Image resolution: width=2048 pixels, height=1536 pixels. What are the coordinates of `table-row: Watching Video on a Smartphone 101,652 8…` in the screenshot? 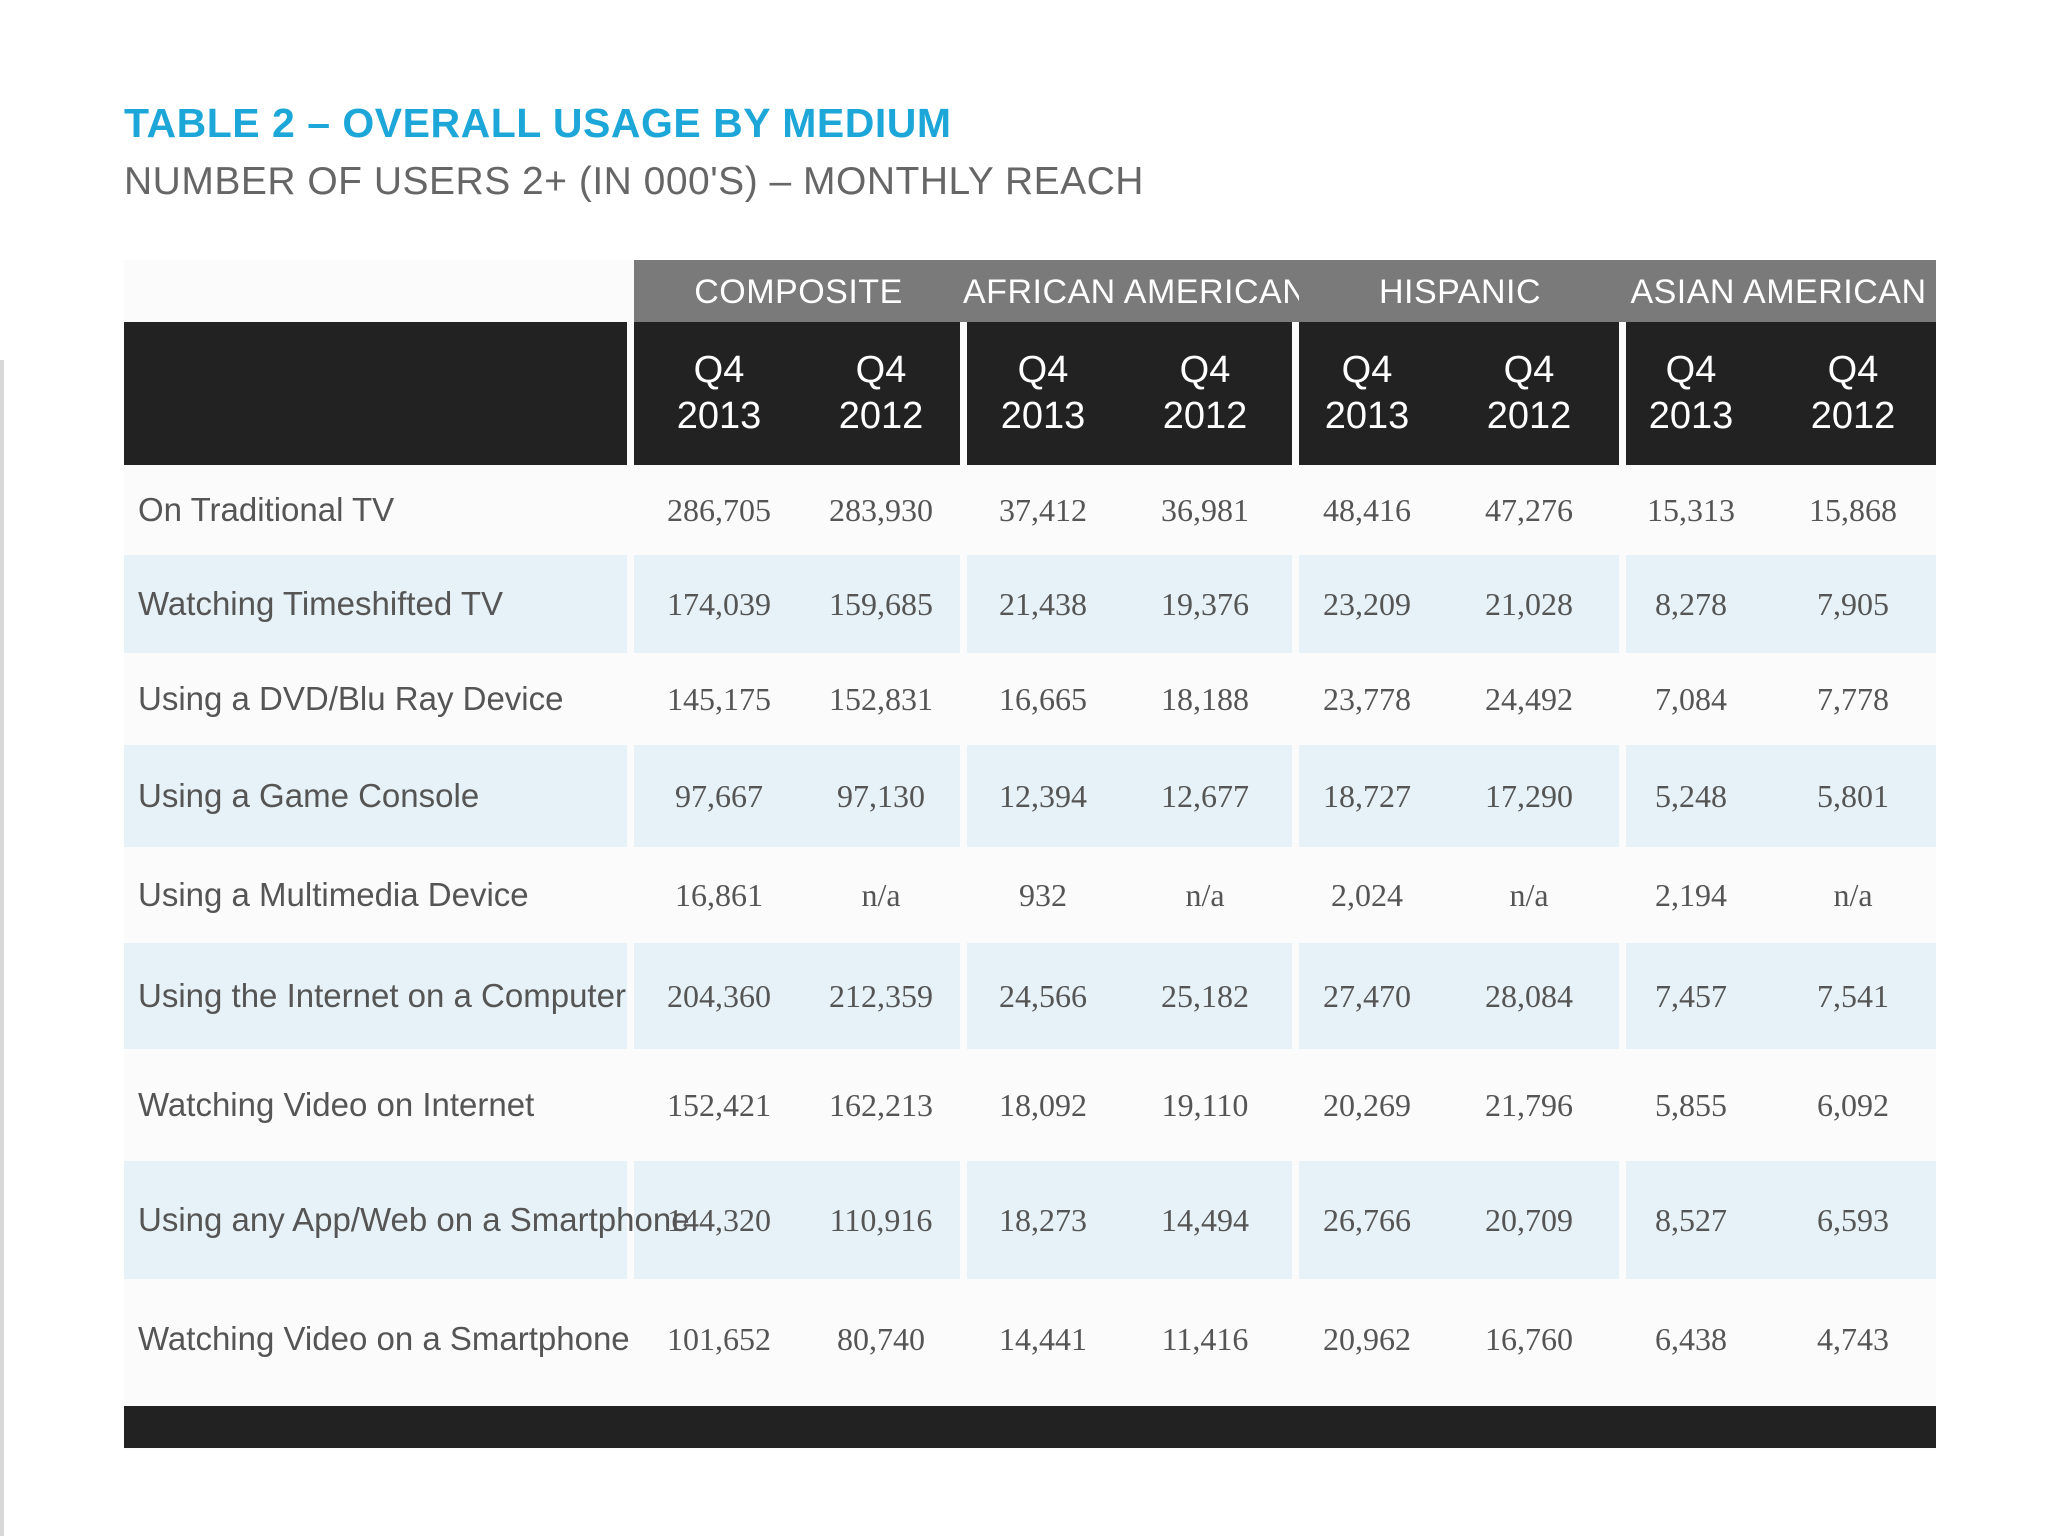 It's located at (1030, 1339).